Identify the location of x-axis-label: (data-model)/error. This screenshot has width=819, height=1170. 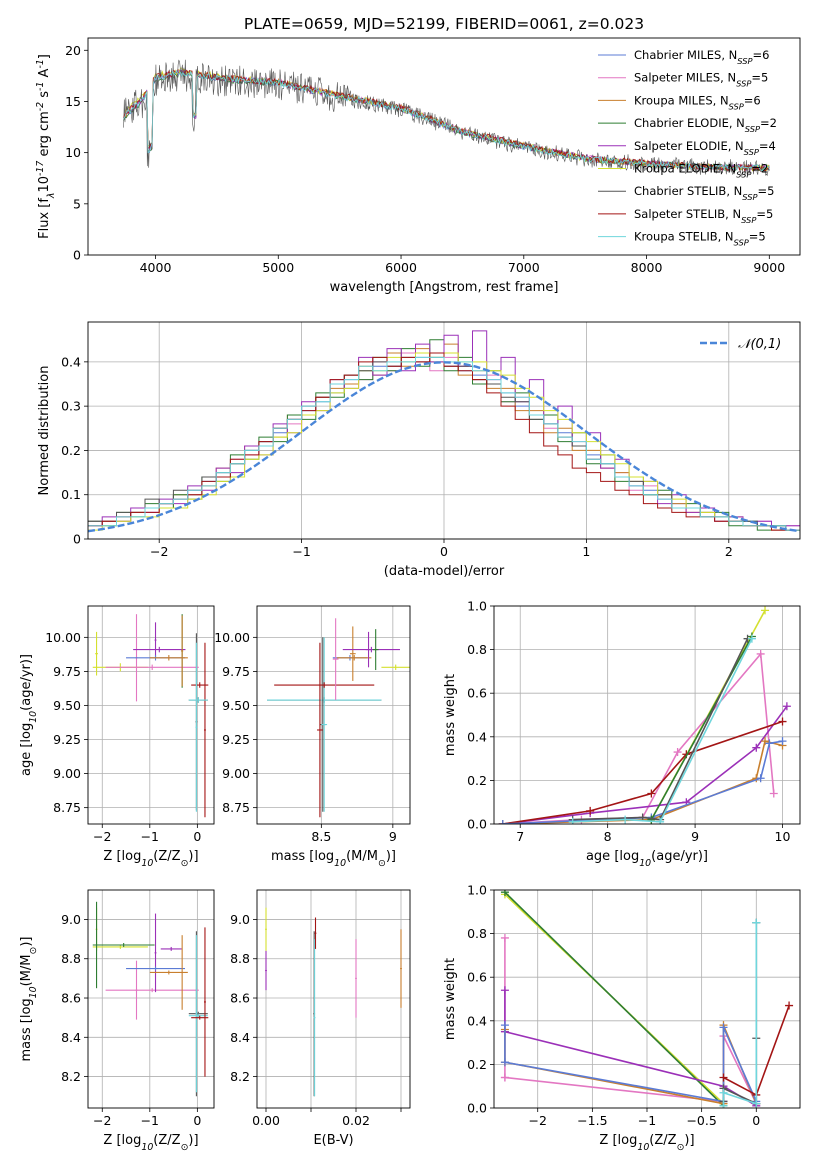
(444, 571).